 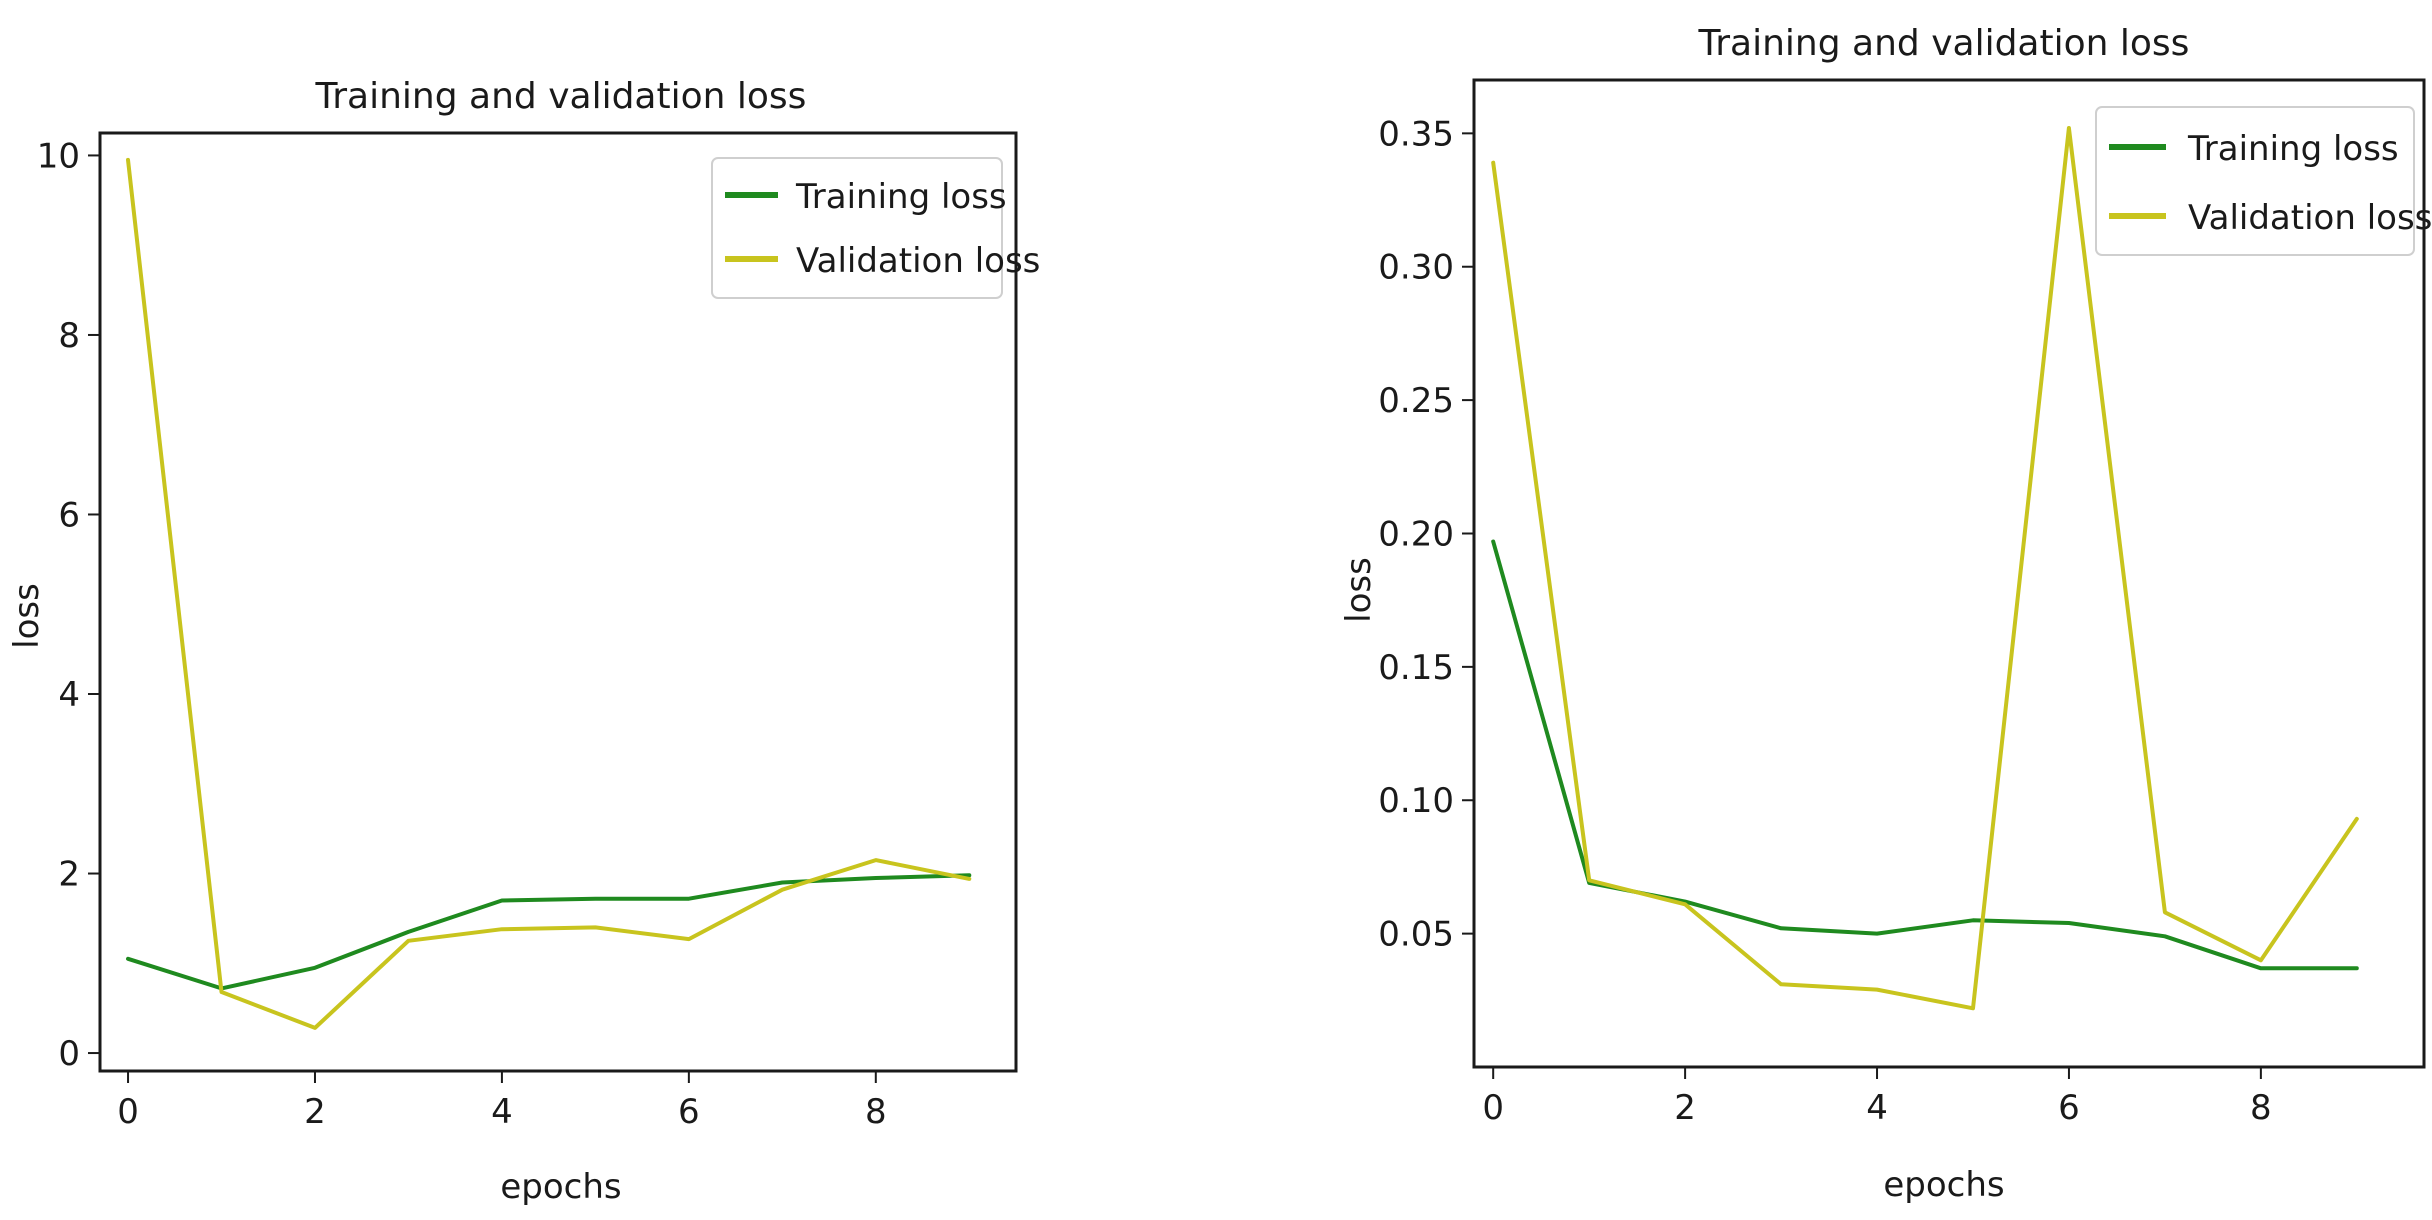 I want to click on y-tick-label: 0.25, so click(x=1416, y=401).